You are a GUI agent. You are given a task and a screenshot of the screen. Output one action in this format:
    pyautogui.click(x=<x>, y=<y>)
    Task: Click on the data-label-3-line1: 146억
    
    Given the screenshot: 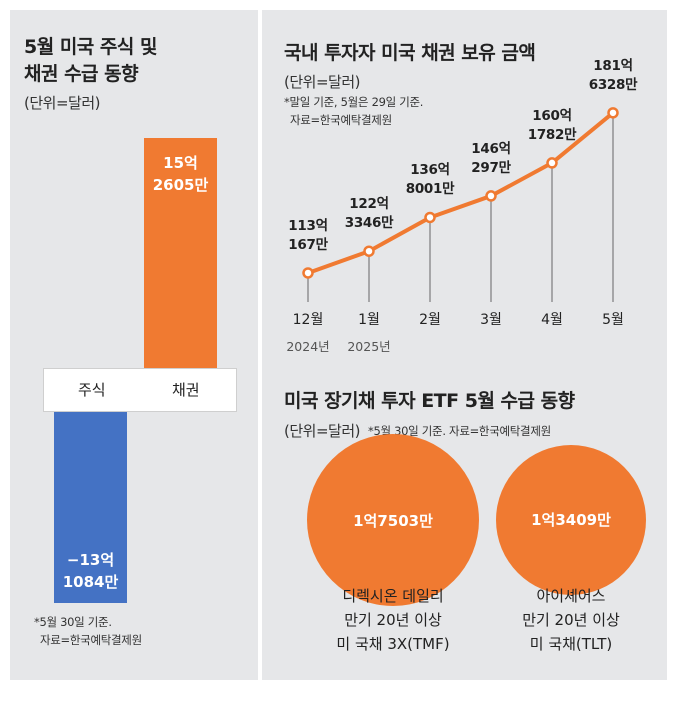 What is the action you would take?
    pyautogui.click(x=491, y=148)
    